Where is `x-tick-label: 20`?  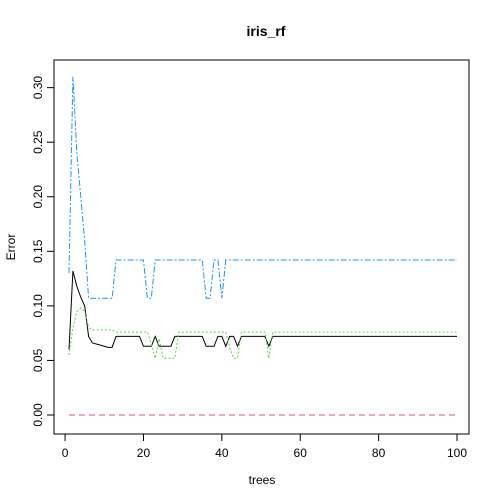
x-tick-label: 20 is located at coordinates (144, 453).